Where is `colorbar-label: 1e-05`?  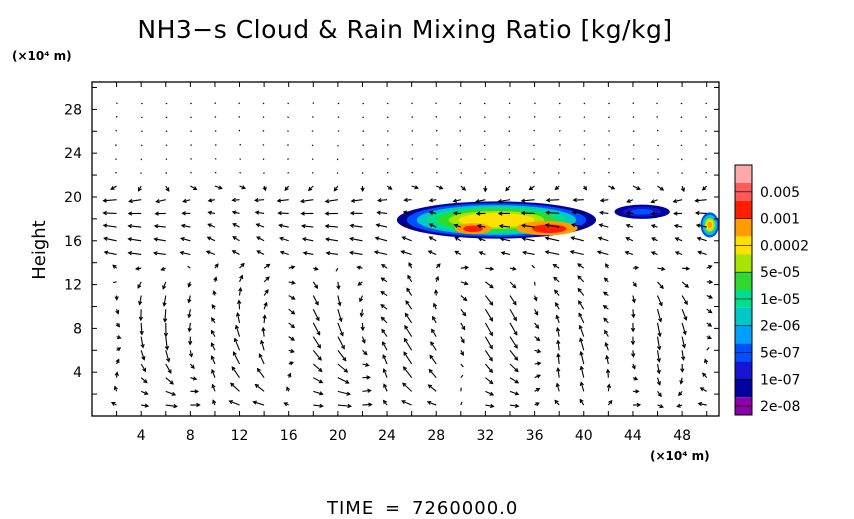
colorbar-label: 1e-05 is located at coordinates (780, 300).